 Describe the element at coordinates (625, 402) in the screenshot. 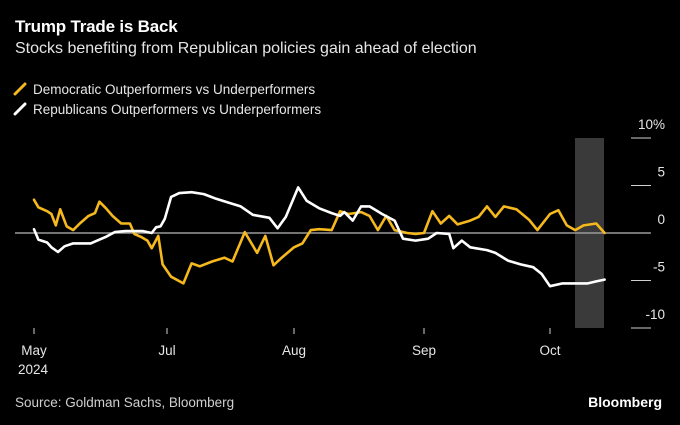

I see `bloomberg-logo: Bloomberg` at that location.